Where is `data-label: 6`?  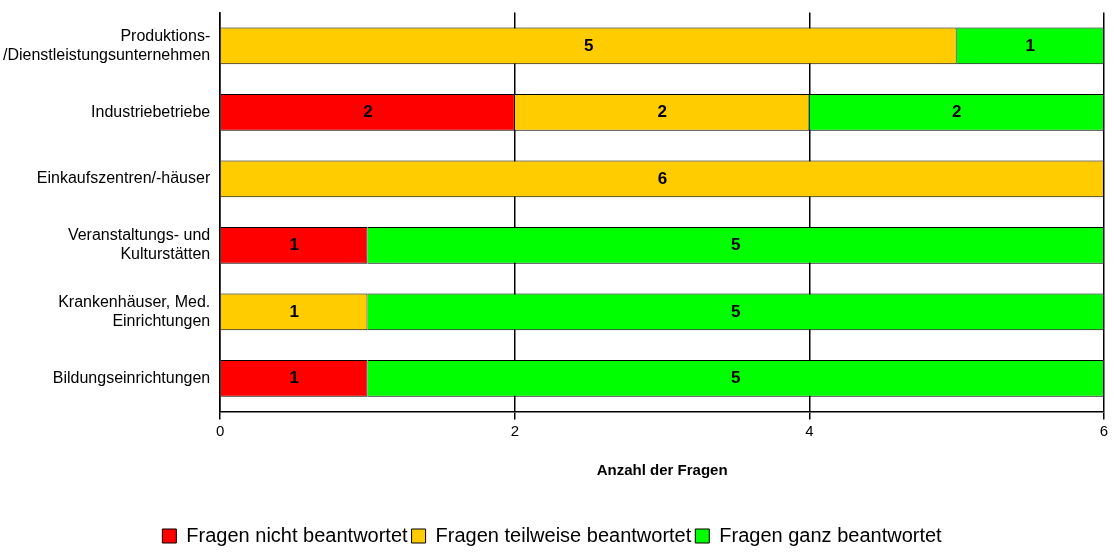 data-label: 6 is located at coordinates (662, 178).